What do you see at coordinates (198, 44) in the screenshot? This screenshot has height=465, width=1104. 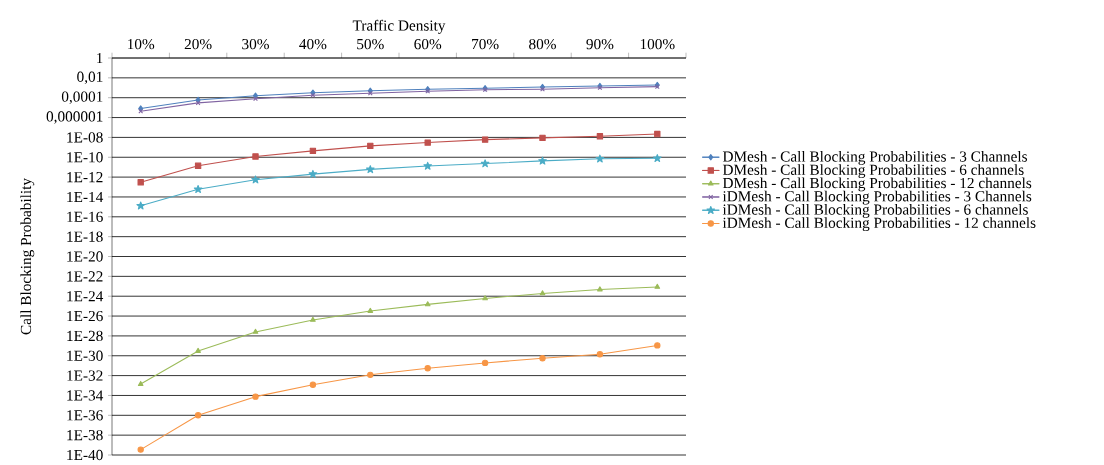 I see `x-tick-label: 20%` at bounding box center [198, 44].